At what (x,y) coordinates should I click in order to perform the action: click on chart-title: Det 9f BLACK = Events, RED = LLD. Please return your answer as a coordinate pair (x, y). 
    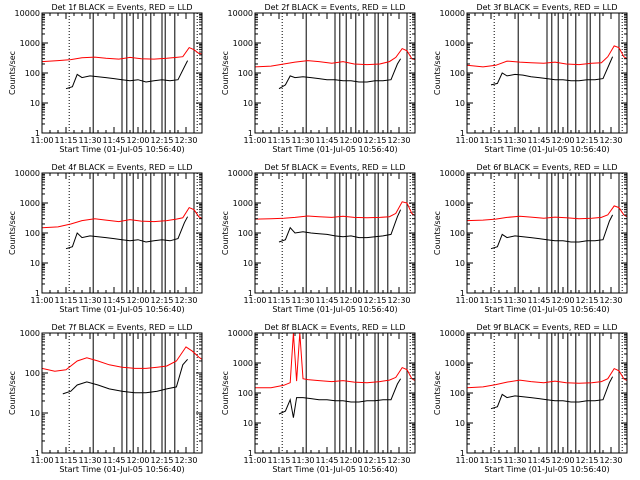
    Looking at the image, I should click on (546, 327).